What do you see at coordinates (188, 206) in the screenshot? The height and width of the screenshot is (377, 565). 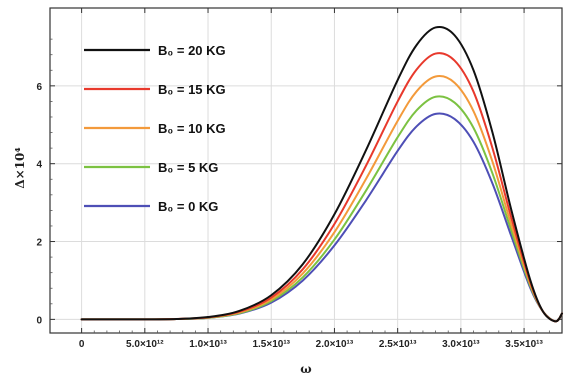 I see `legend-label-b0-0kg: B₀ = 0 KG` at bounding box center [188, 206].